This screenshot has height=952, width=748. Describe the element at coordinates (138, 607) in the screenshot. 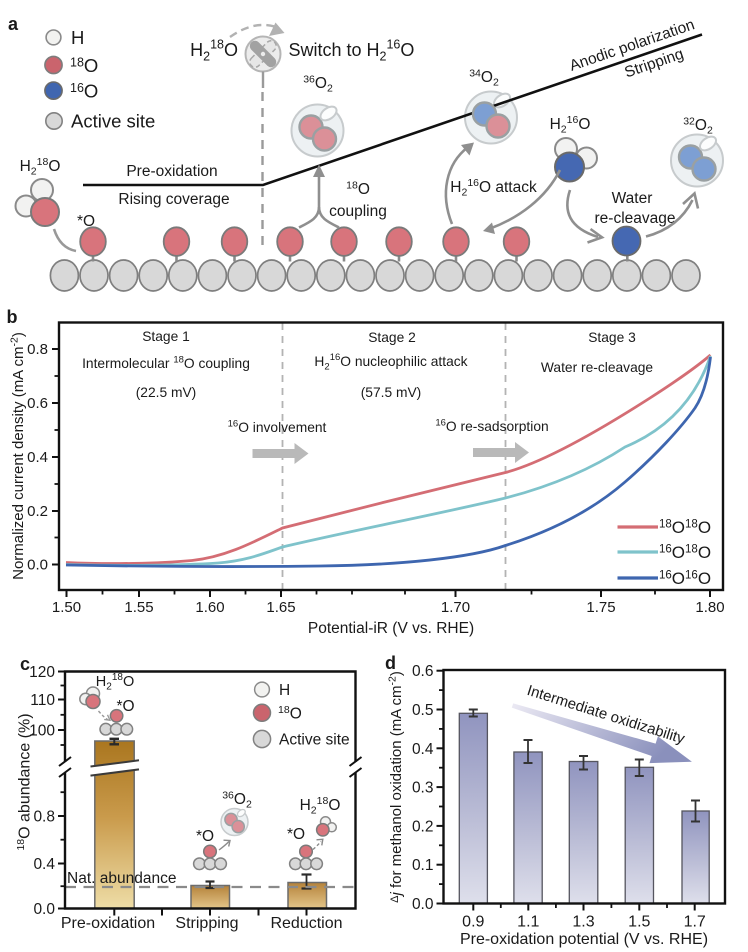

I see `svg-text: 1.55` at that location.